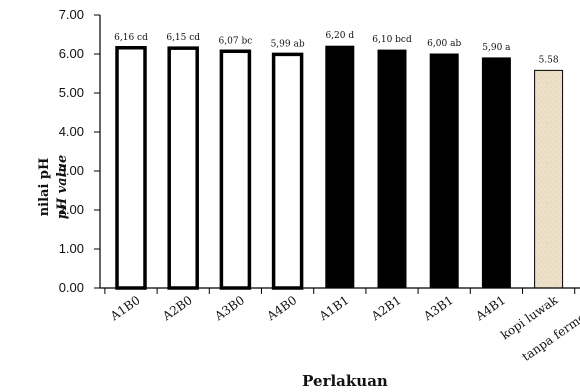 This screenshot has height=392, width=580. What do you see at coordinates (229, 308) in the screenshot?
I see `x-tick-label: A3B0` at bounding box center [229, 308].